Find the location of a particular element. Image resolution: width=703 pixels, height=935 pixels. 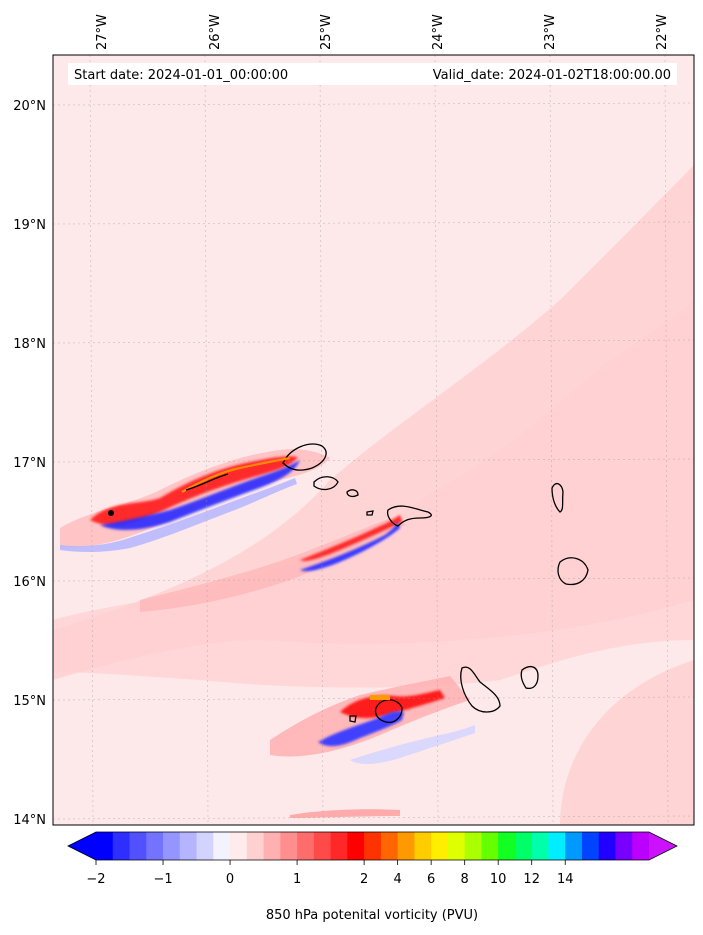

colorbar-over-arrow is located at coordinates (663, 846).